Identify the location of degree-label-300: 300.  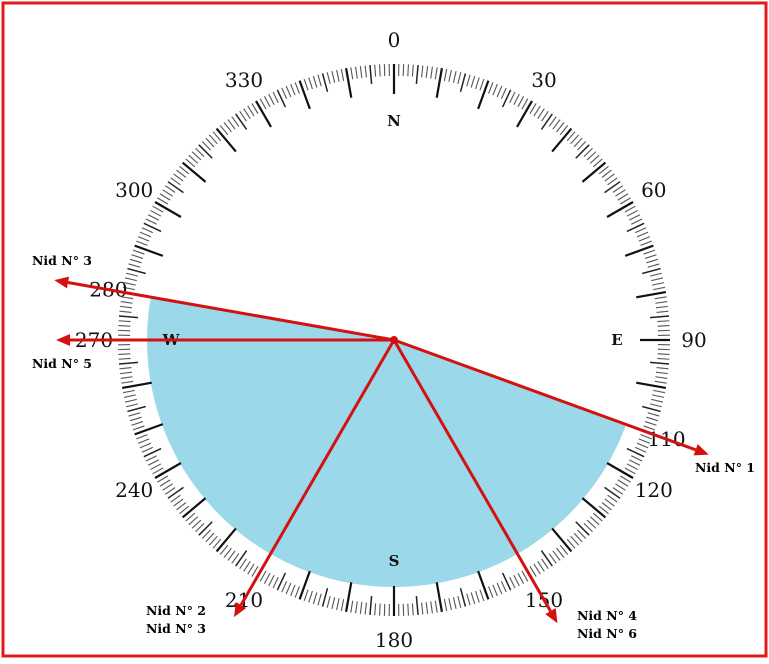
(134, 190).